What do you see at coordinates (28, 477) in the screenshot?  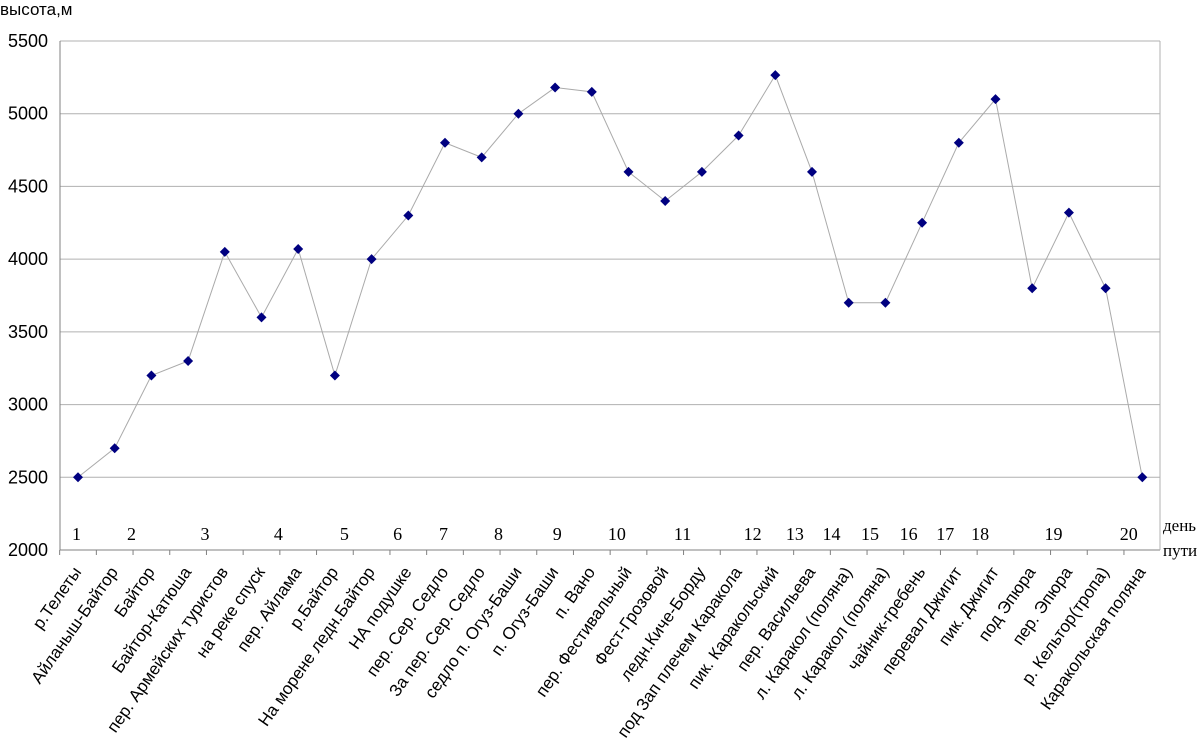 I see `y-tick-label: 2500` at bounding box center [28, 477].